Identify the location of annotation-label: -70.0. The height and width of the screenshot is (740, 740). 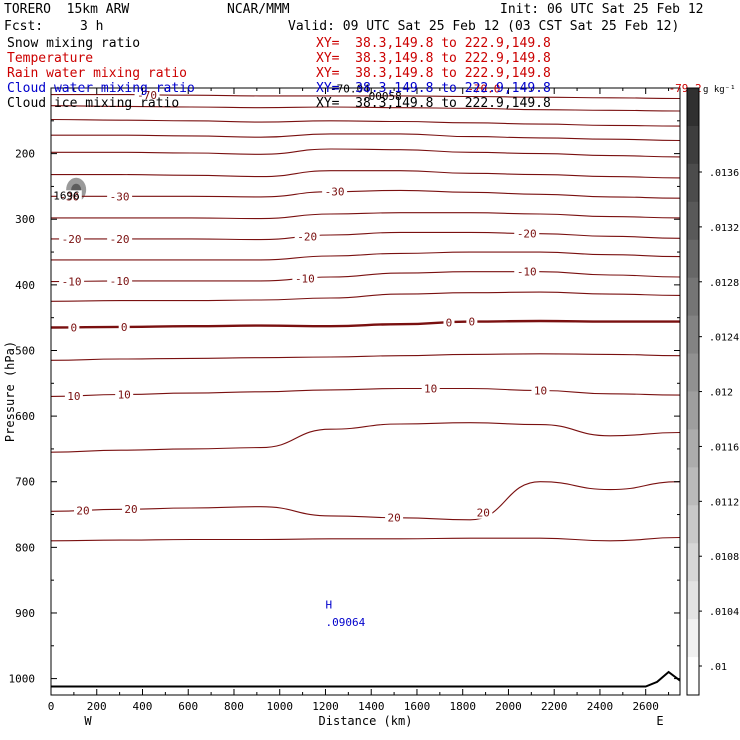
(483, 89).